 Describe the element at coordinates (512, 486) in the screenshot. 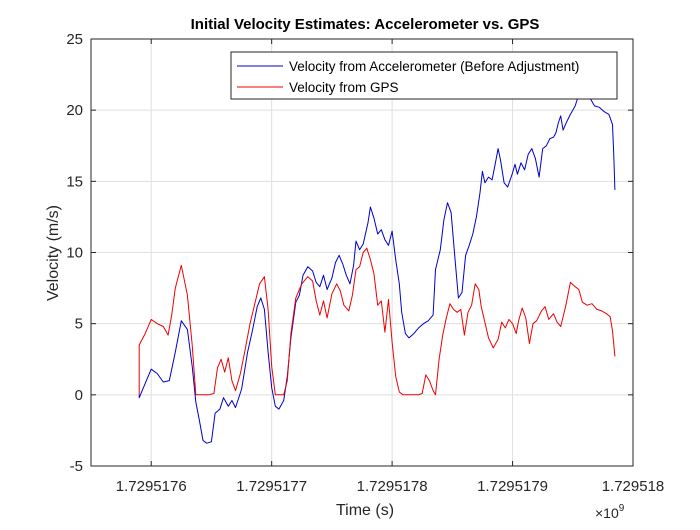

I see `x-tick-label: 1.7295179` at that location.